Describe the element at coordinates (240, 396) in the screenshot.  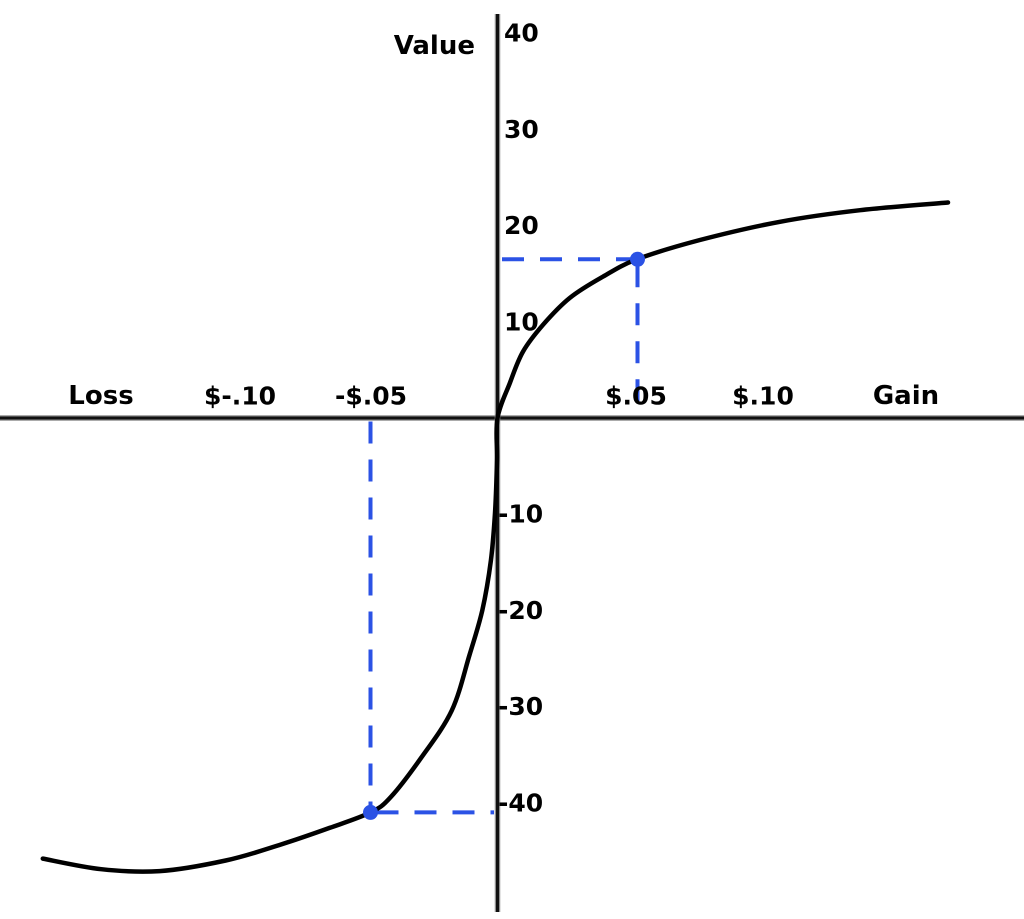
I see `x-tick-label: $-.10` at that location.